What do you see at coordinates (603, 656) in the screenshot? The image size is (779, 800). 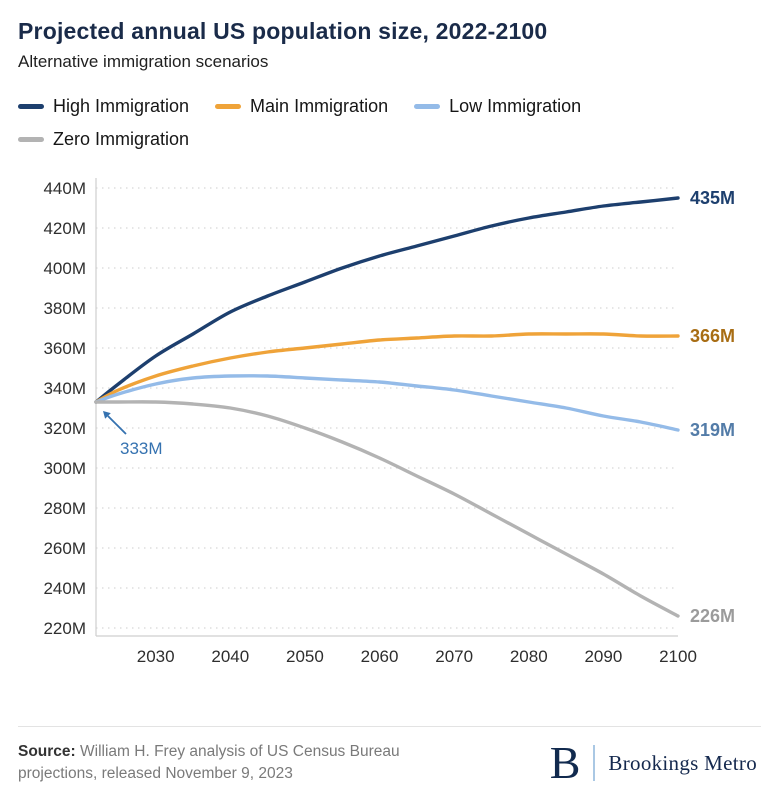 I see `x-tick-label: 2090` at bounding box center [603, 656].